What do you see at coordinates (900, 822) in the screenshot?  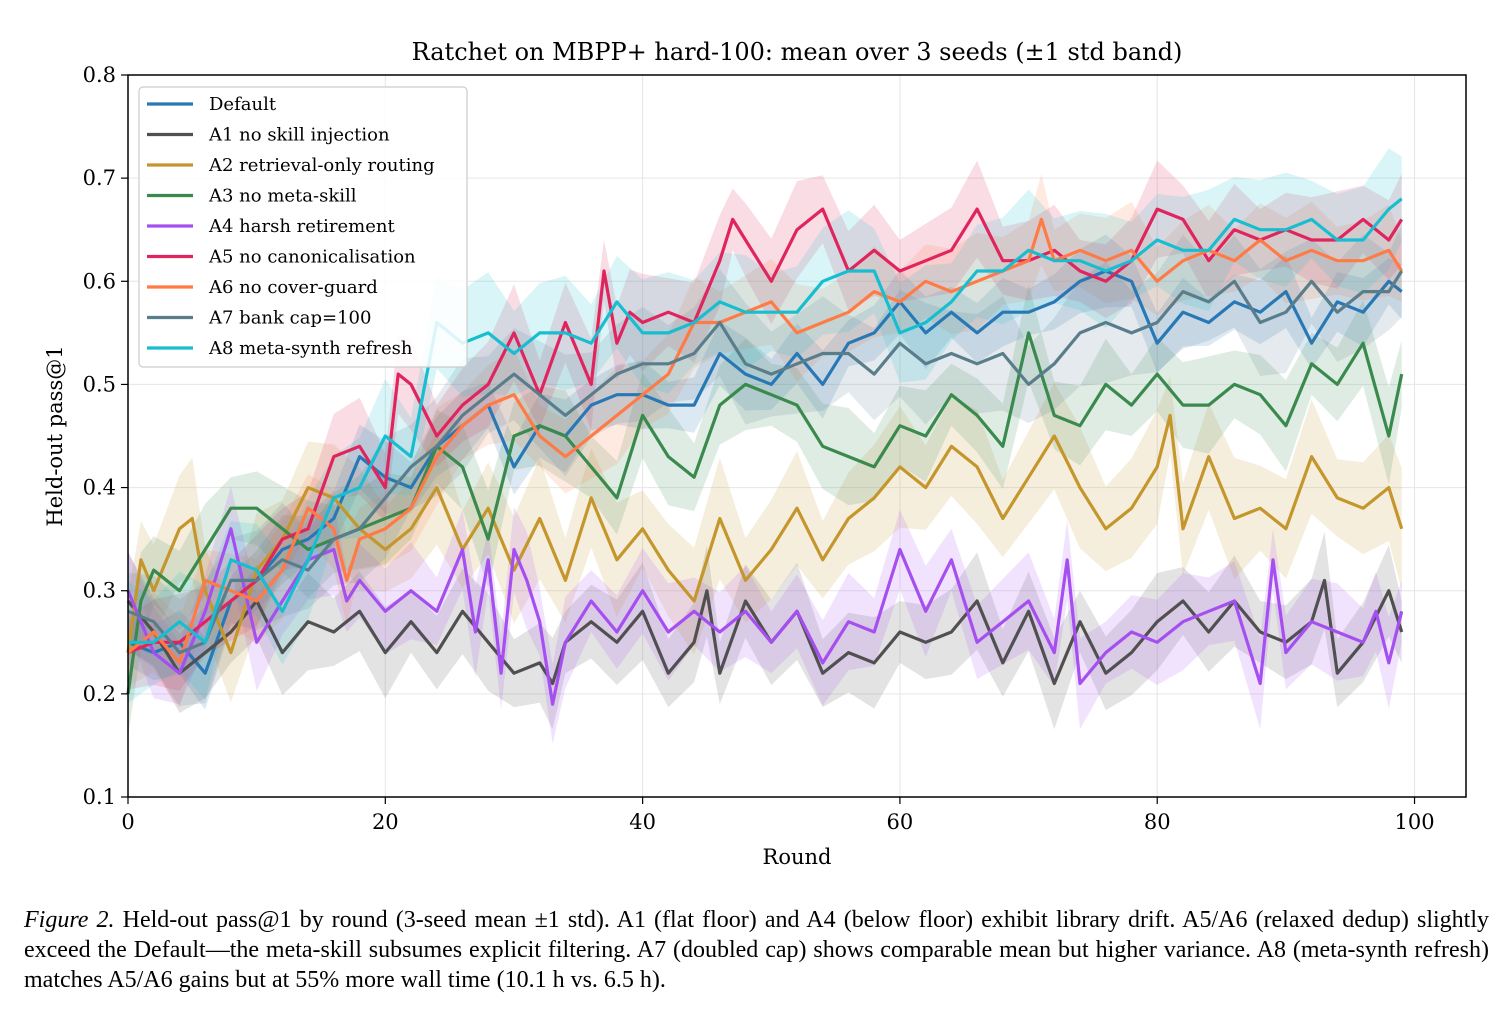 I see `x-tick-label: 60` at bounding box center [900, 822].